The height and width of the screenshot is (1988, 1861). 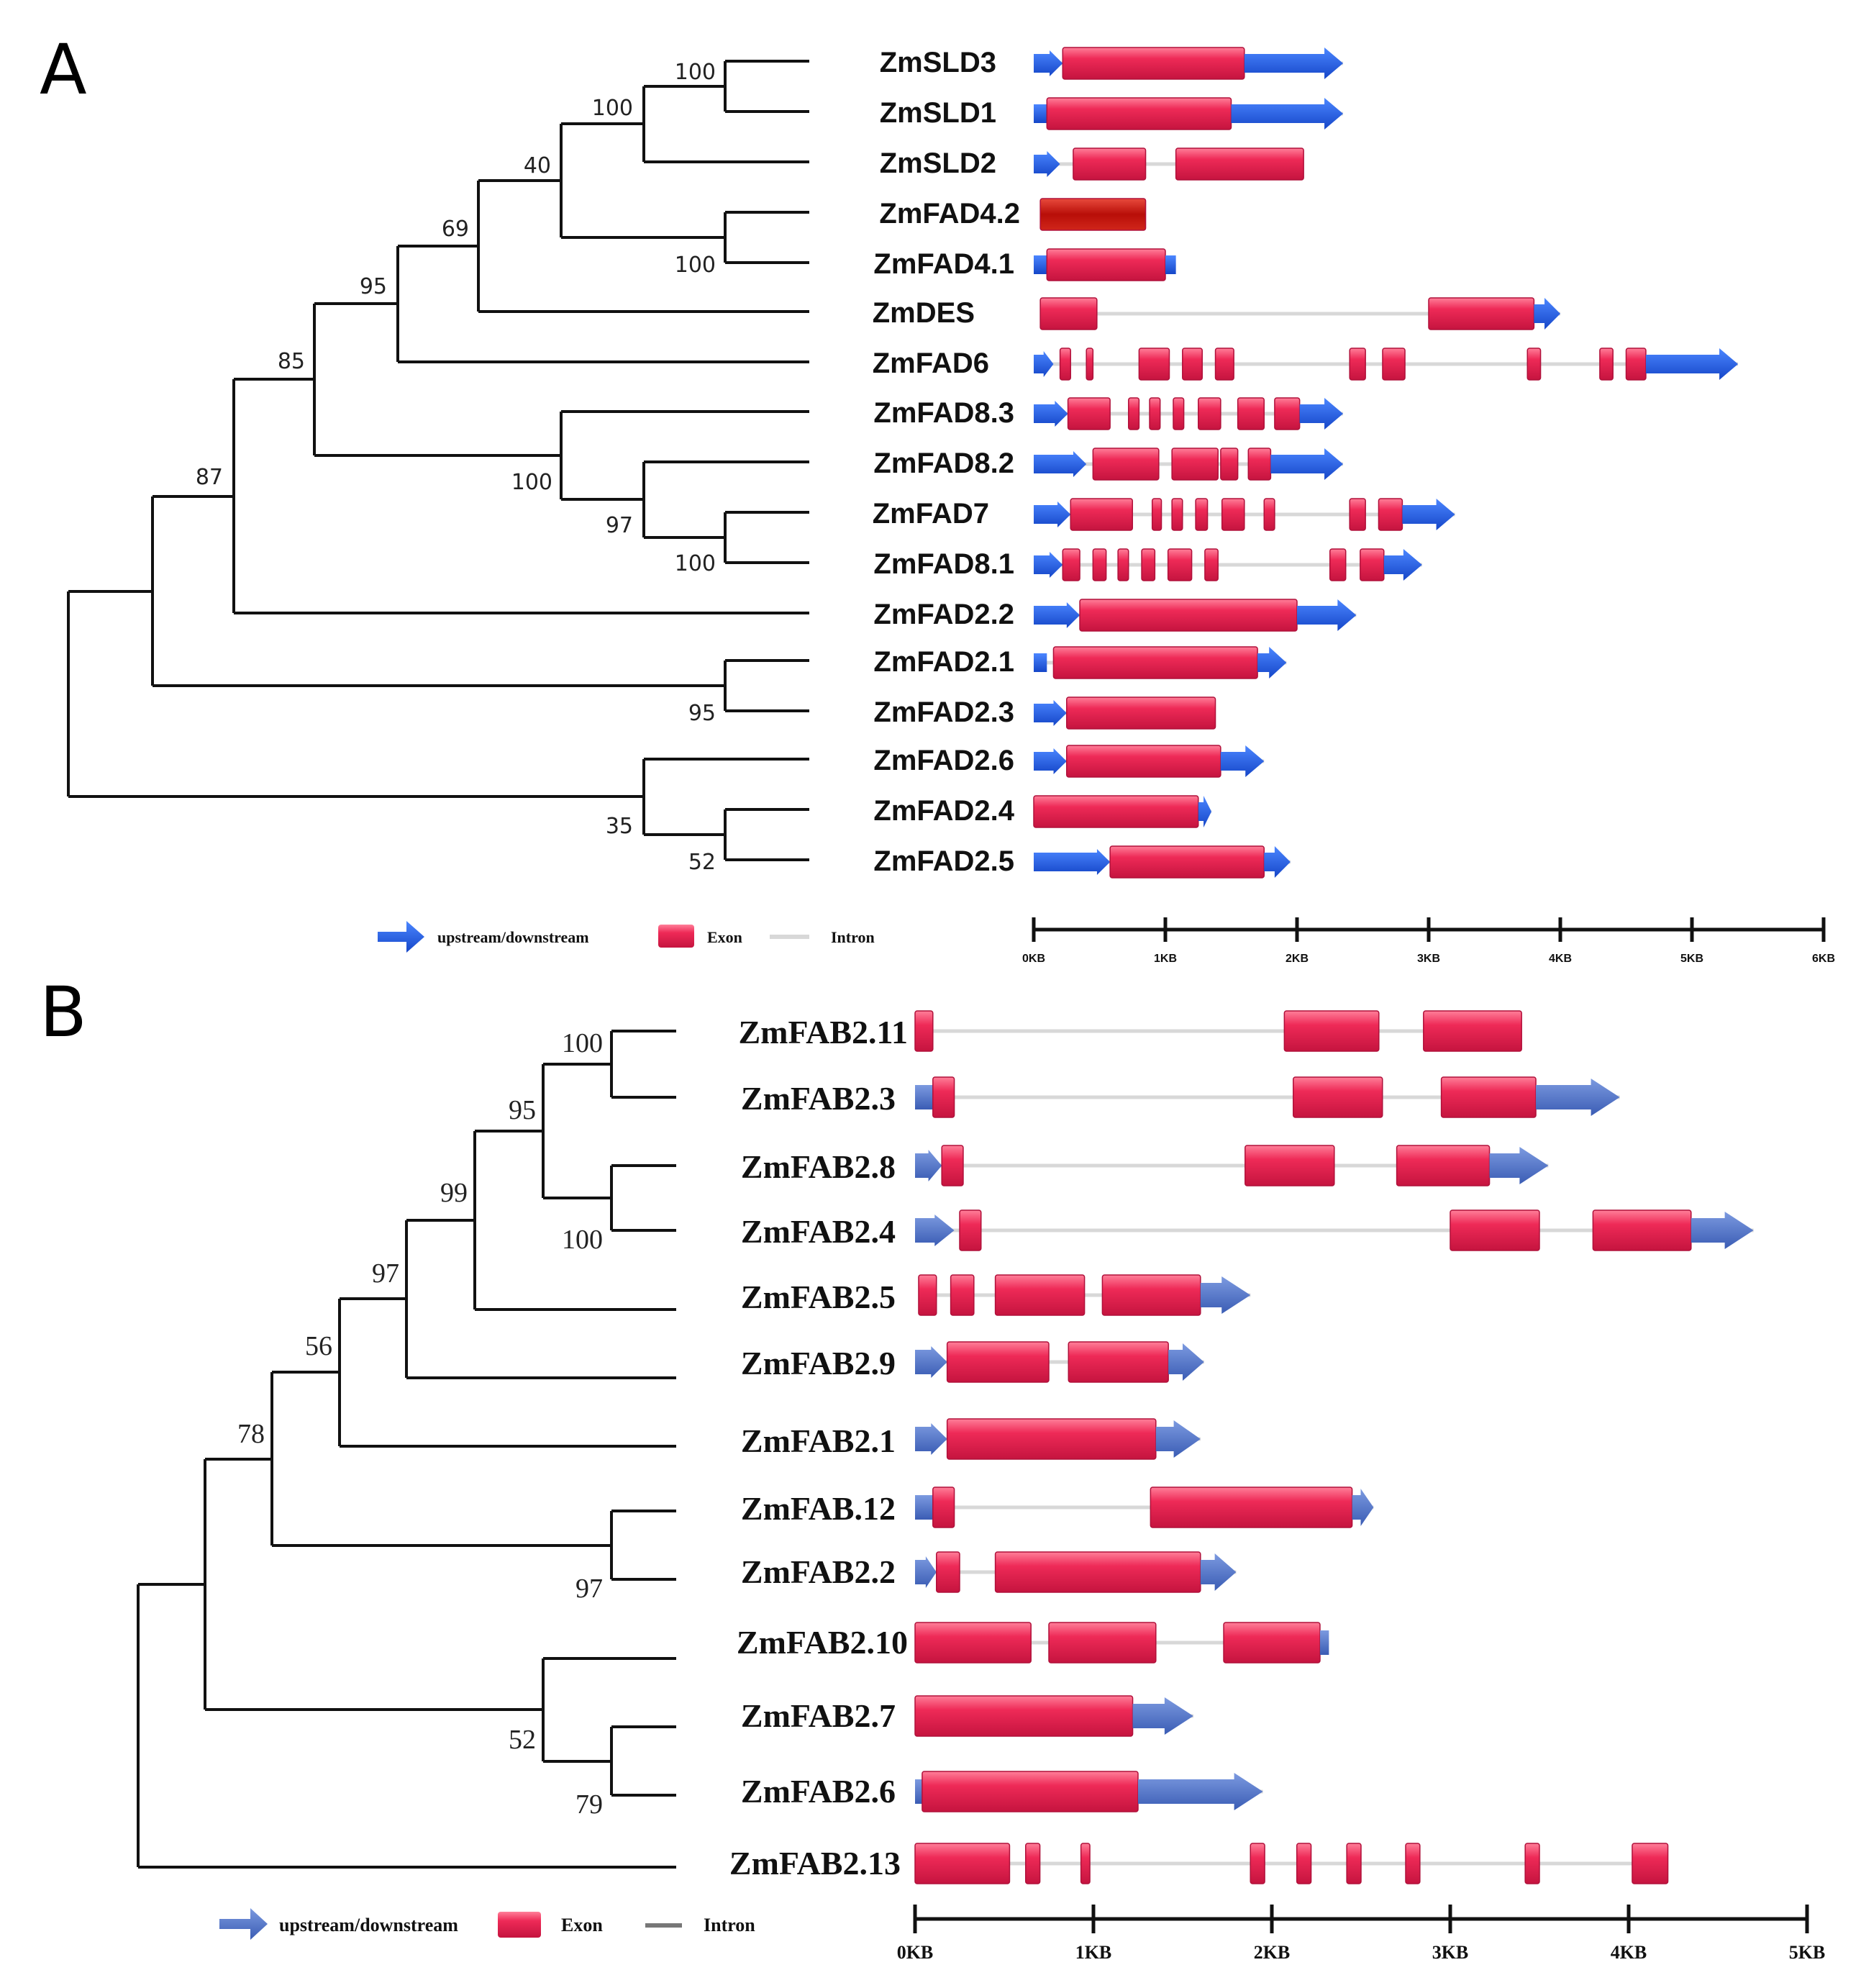 I want to click on branch-root-a, so click(x=355, y=694).